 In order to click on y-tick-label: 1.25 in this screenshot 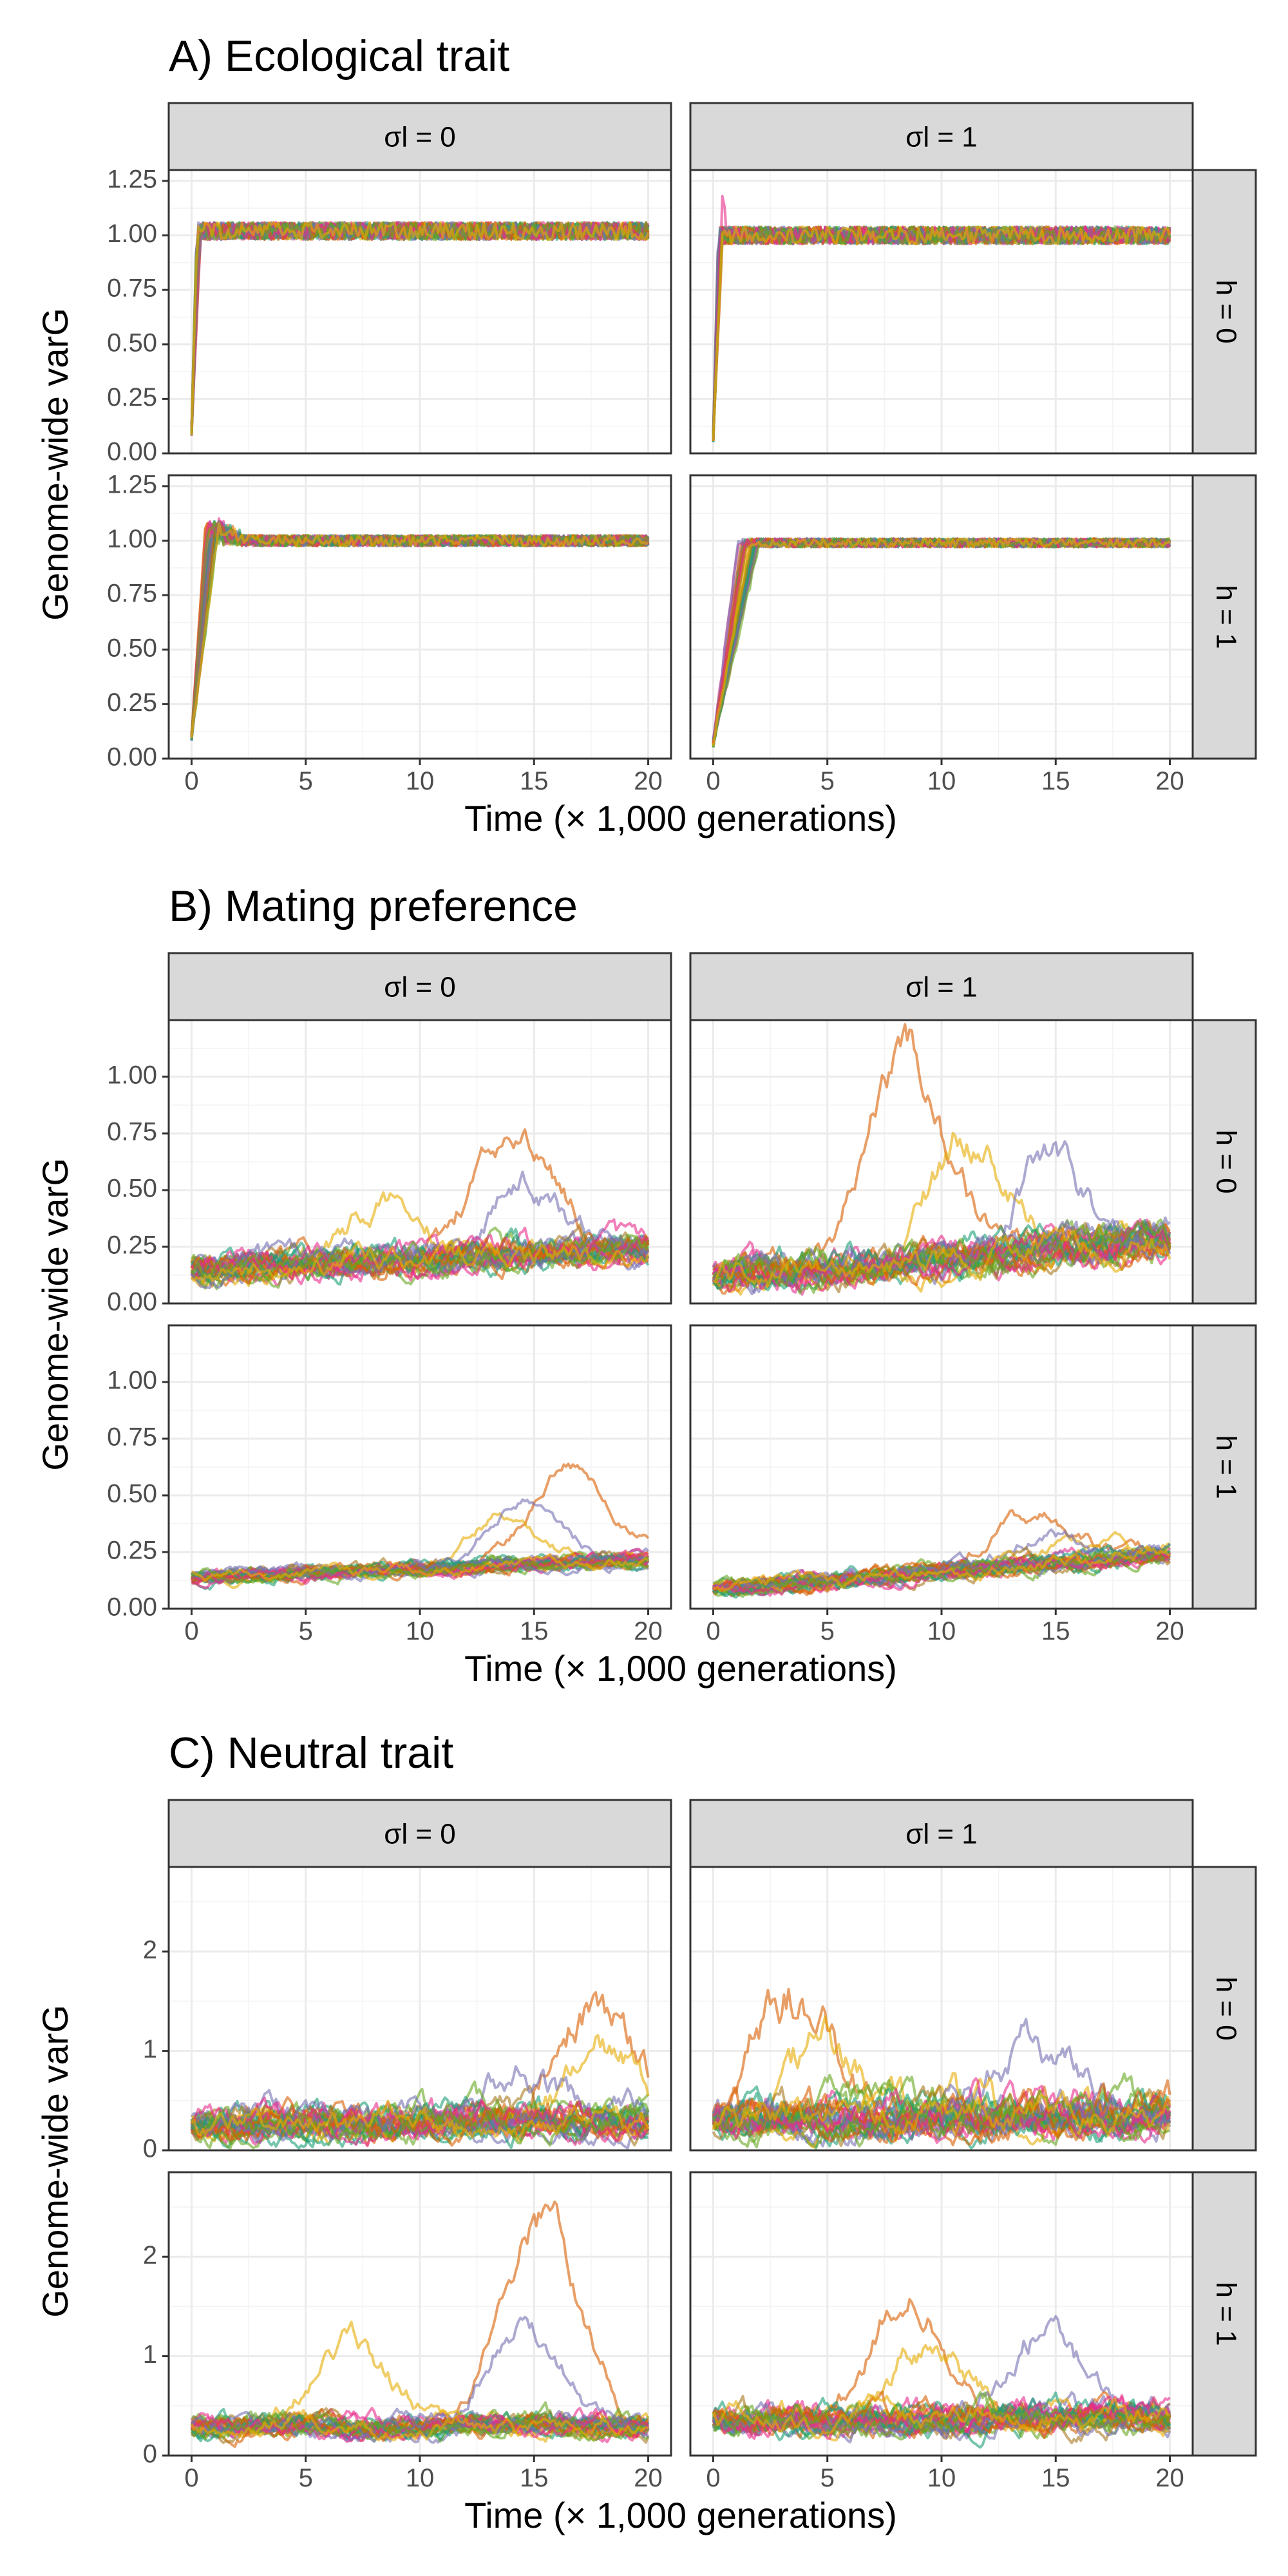, I will do `click(132, 484)`.